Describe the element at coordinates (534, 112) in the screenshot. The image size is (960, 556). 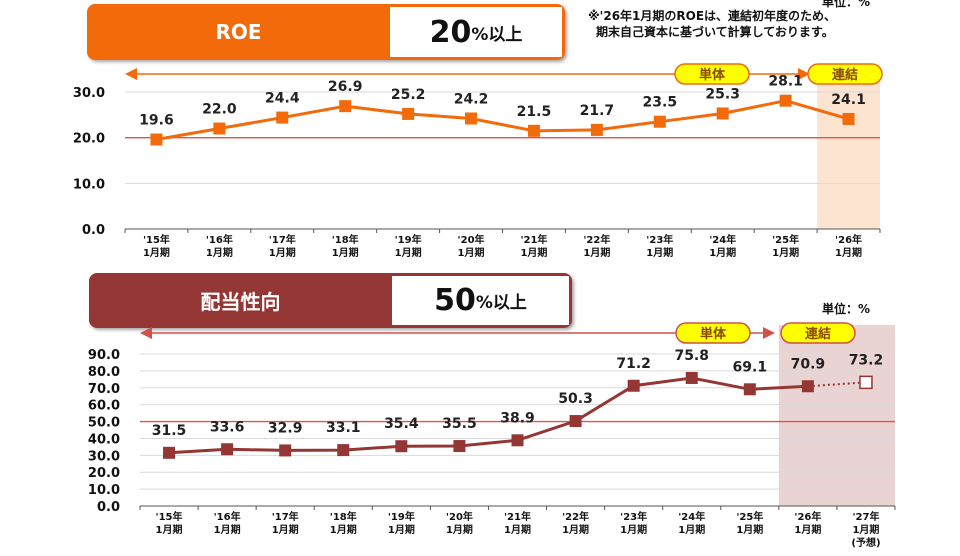
I see `roe-data-label: 21.5` at that location.